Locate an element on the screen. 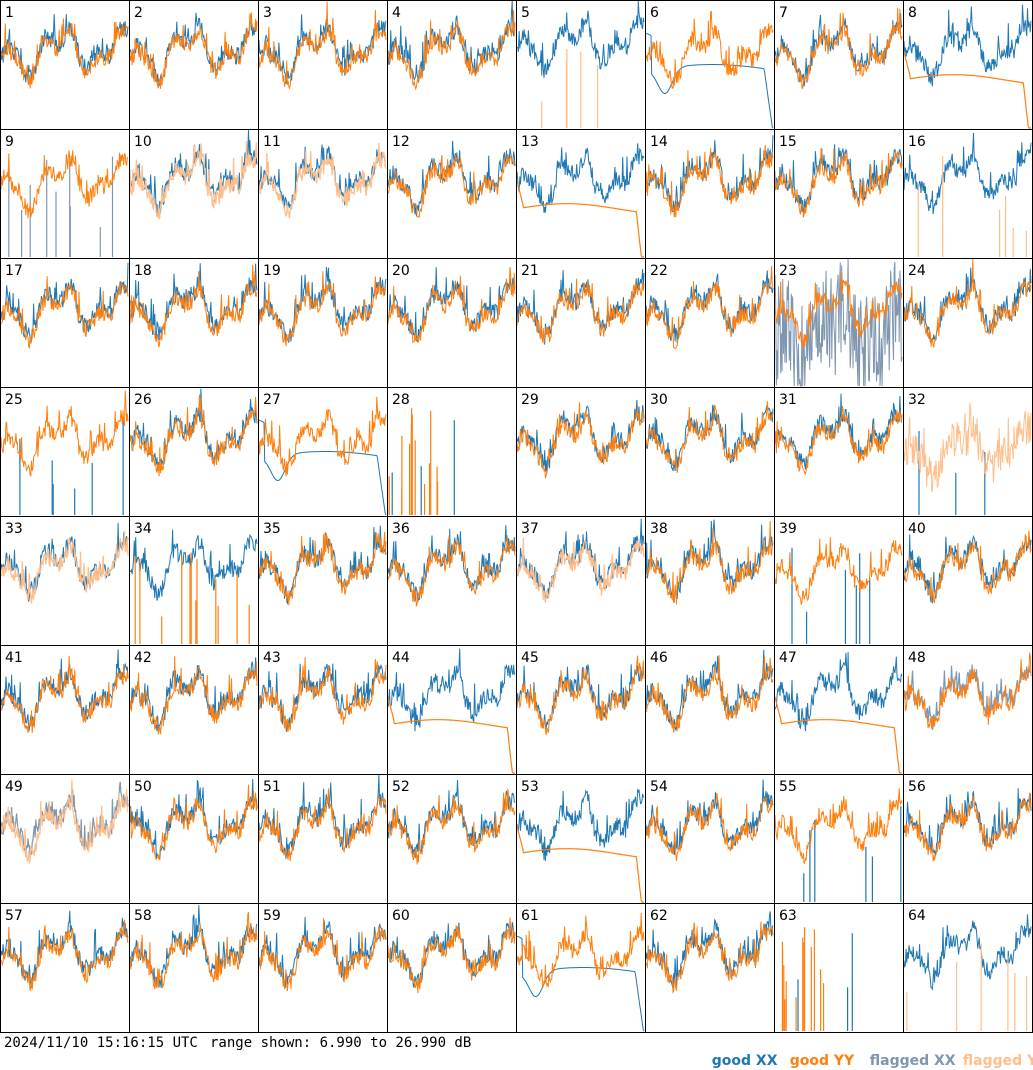  panel-label: 50 is located at coordinates (143, 787).